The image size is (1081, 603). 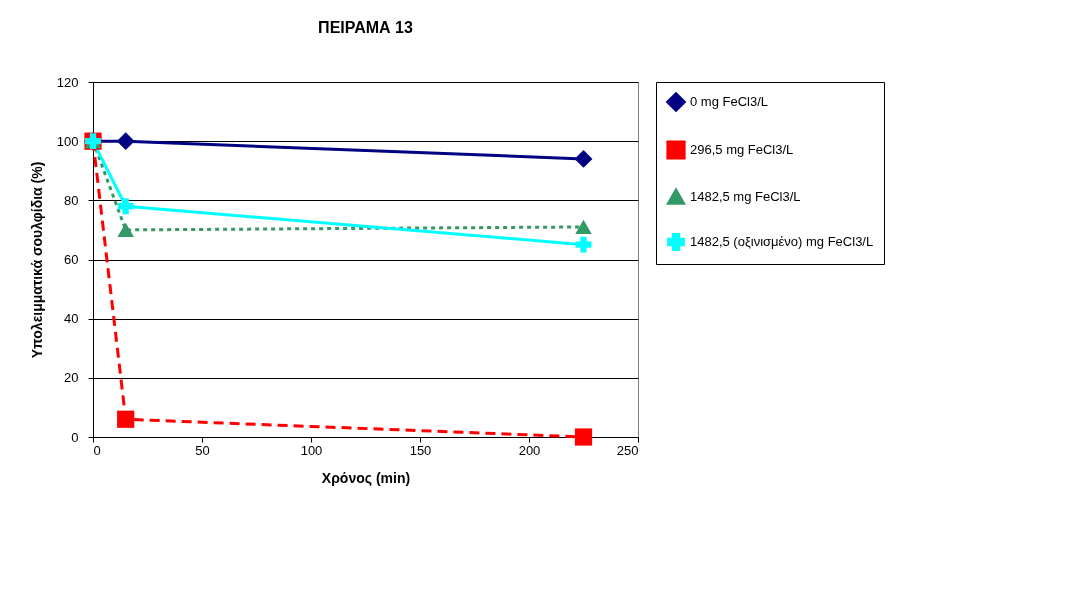 What do you see at coordinates (745, 196) in the screenshot?
I see `legend-label: 1482,5 mg FeCl3/L` at bounding box center [745, 196].